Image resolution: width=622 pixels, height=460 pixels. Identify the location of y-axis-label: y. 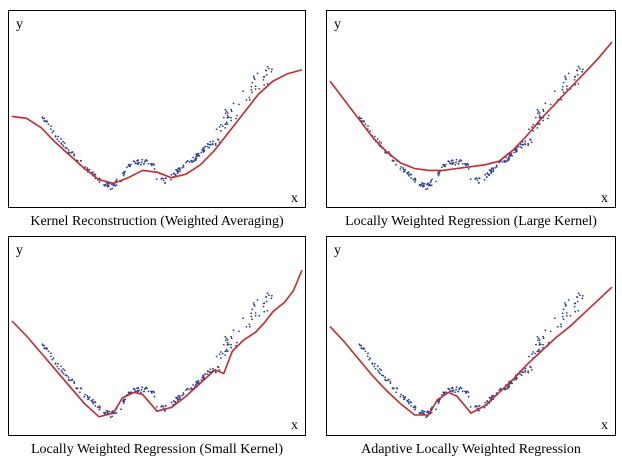
(337, 250).